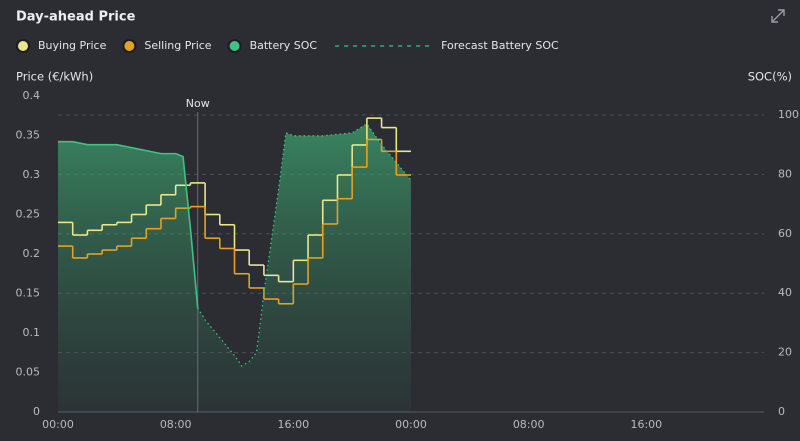 This screenshot has width=800, height=441. I want to click on y-tick-label: 0, so click(36, 411).